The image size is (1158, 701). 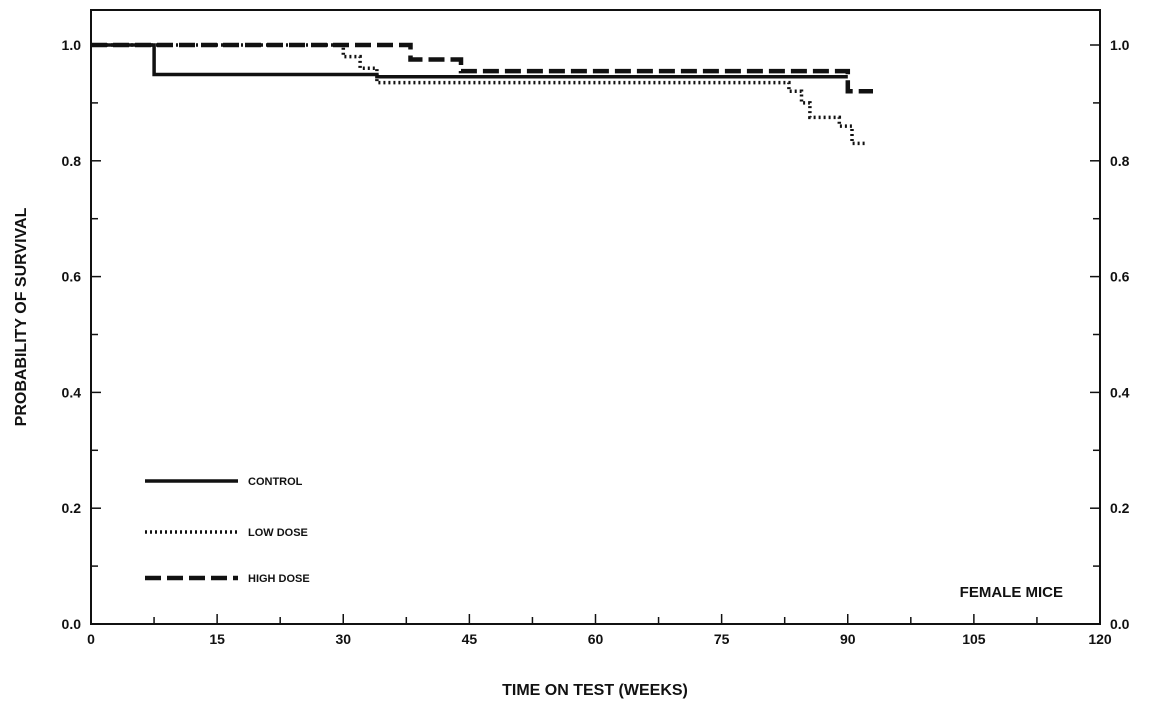 What do you see at coordinates (1120, 45) in the screenshot?
I see `y-right-tick-label: 1.0` at bounding box center [1120, 45].